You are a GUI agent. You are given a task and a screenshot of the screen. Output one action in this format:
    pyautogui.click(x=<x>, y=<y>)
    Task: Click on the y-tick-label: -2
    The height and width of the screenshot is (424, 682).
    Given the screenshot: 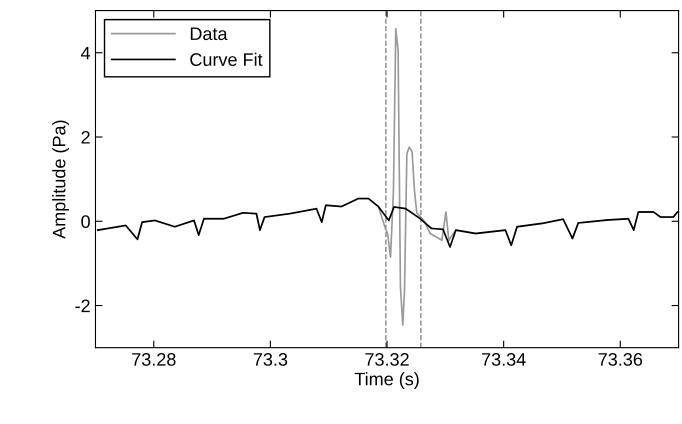 What is the action you would take?
    pyautogui.click(x=82, y=305)
    